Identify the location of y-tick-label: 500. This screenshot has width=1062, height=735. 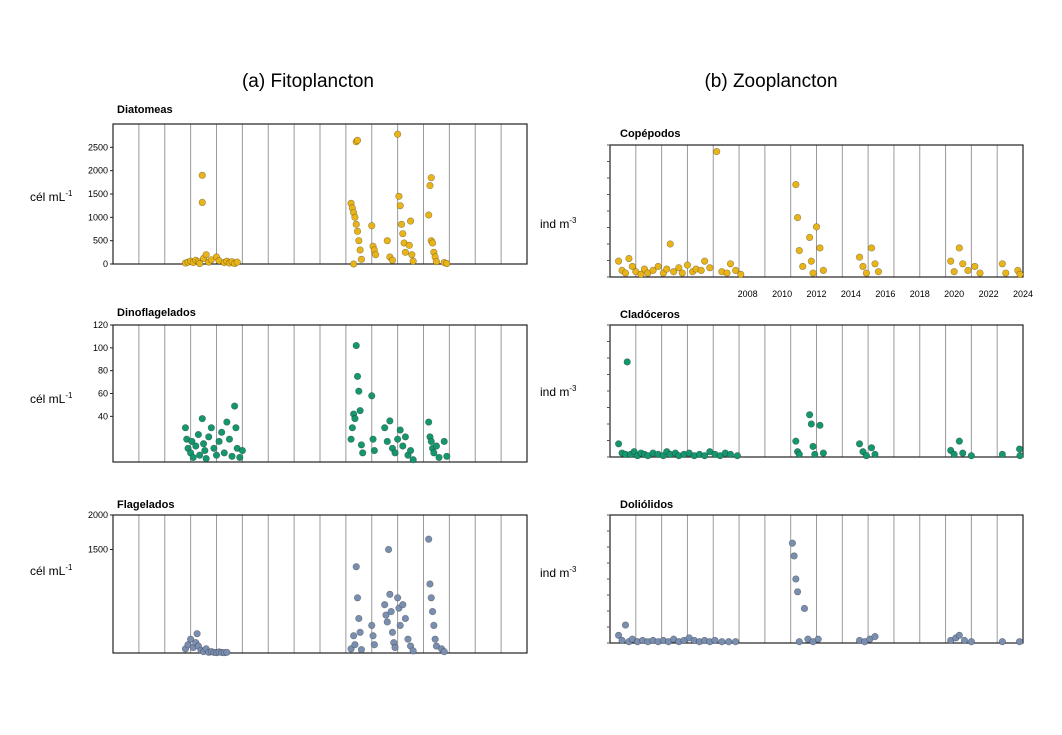
(100, 241).